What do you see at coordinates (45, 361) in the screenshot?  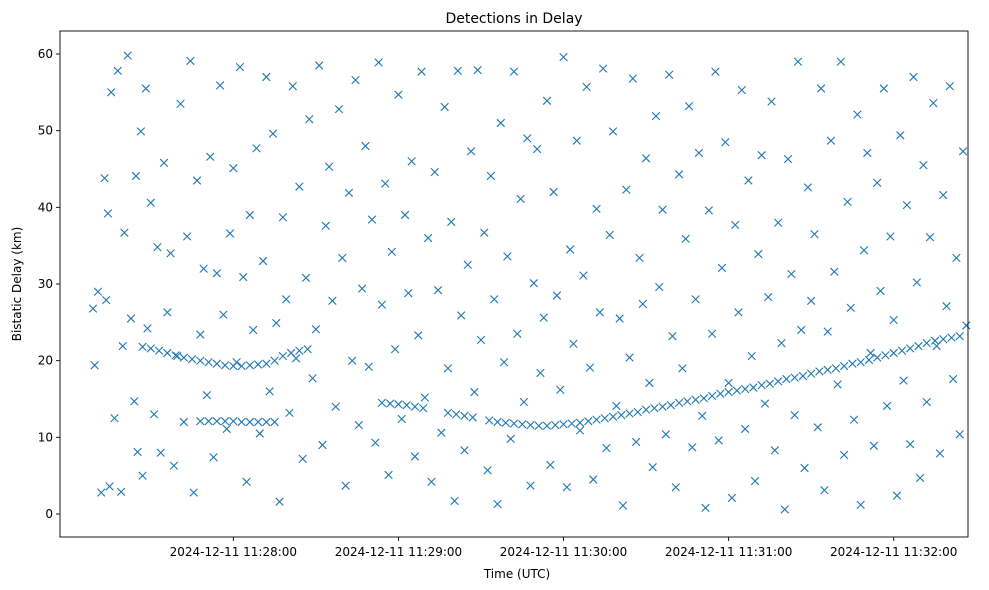 I see `y-tick-label: 20` at bounding box center [45, 361].